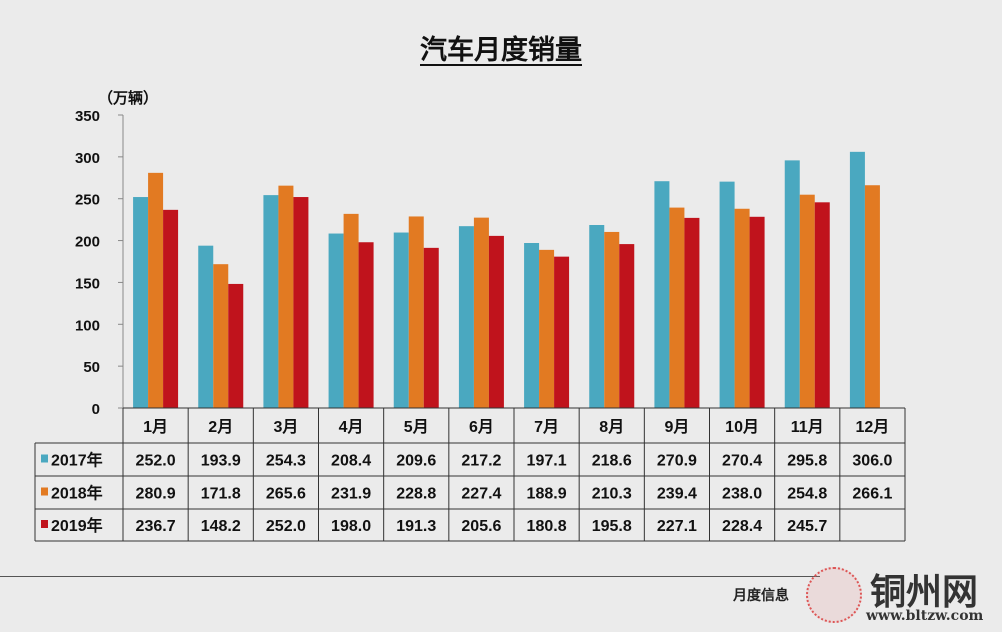  Describe the element at coordinates (677, 461) in the screenshot. I see `data-label: 270.9` at that location.